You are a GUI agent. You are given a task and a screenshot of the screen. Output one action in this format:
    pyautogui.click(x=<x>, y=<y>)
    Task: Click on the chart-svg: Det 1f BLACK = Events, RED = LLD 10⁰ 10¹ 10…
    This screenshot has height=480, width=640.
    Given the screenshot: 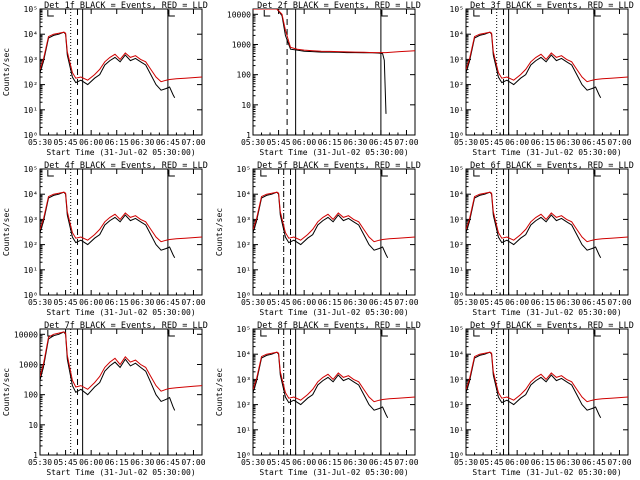 What is the action you would take?
    pyautogui.click(x=105, y=79)
    